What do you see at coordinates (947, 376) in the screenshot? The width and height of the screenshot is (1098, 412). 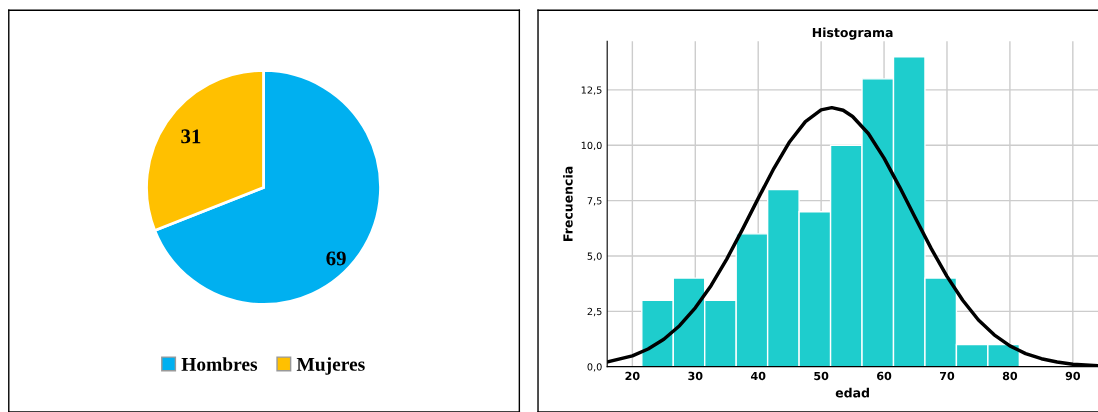 I see `x-tick-label: 70` at bounding box center [947, 376].